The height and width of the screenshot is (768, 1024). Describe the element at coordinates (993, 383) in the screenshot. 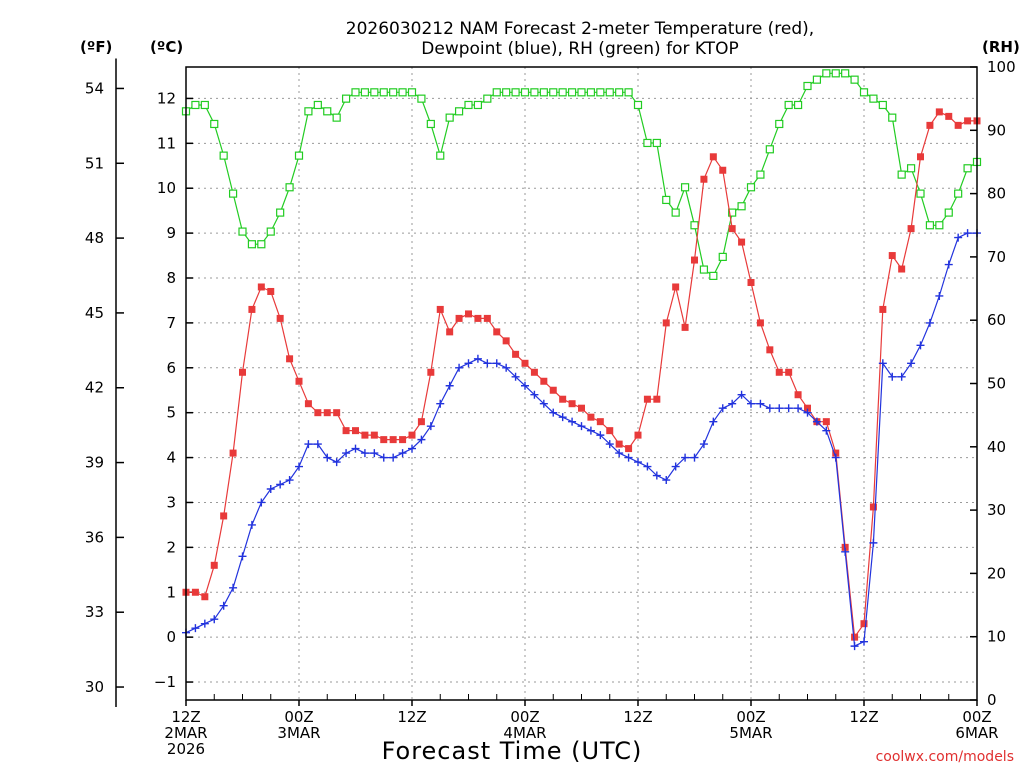

I see `rh-axis: 0 10 20 30 40 50 60 70 80 90 100` at that location.